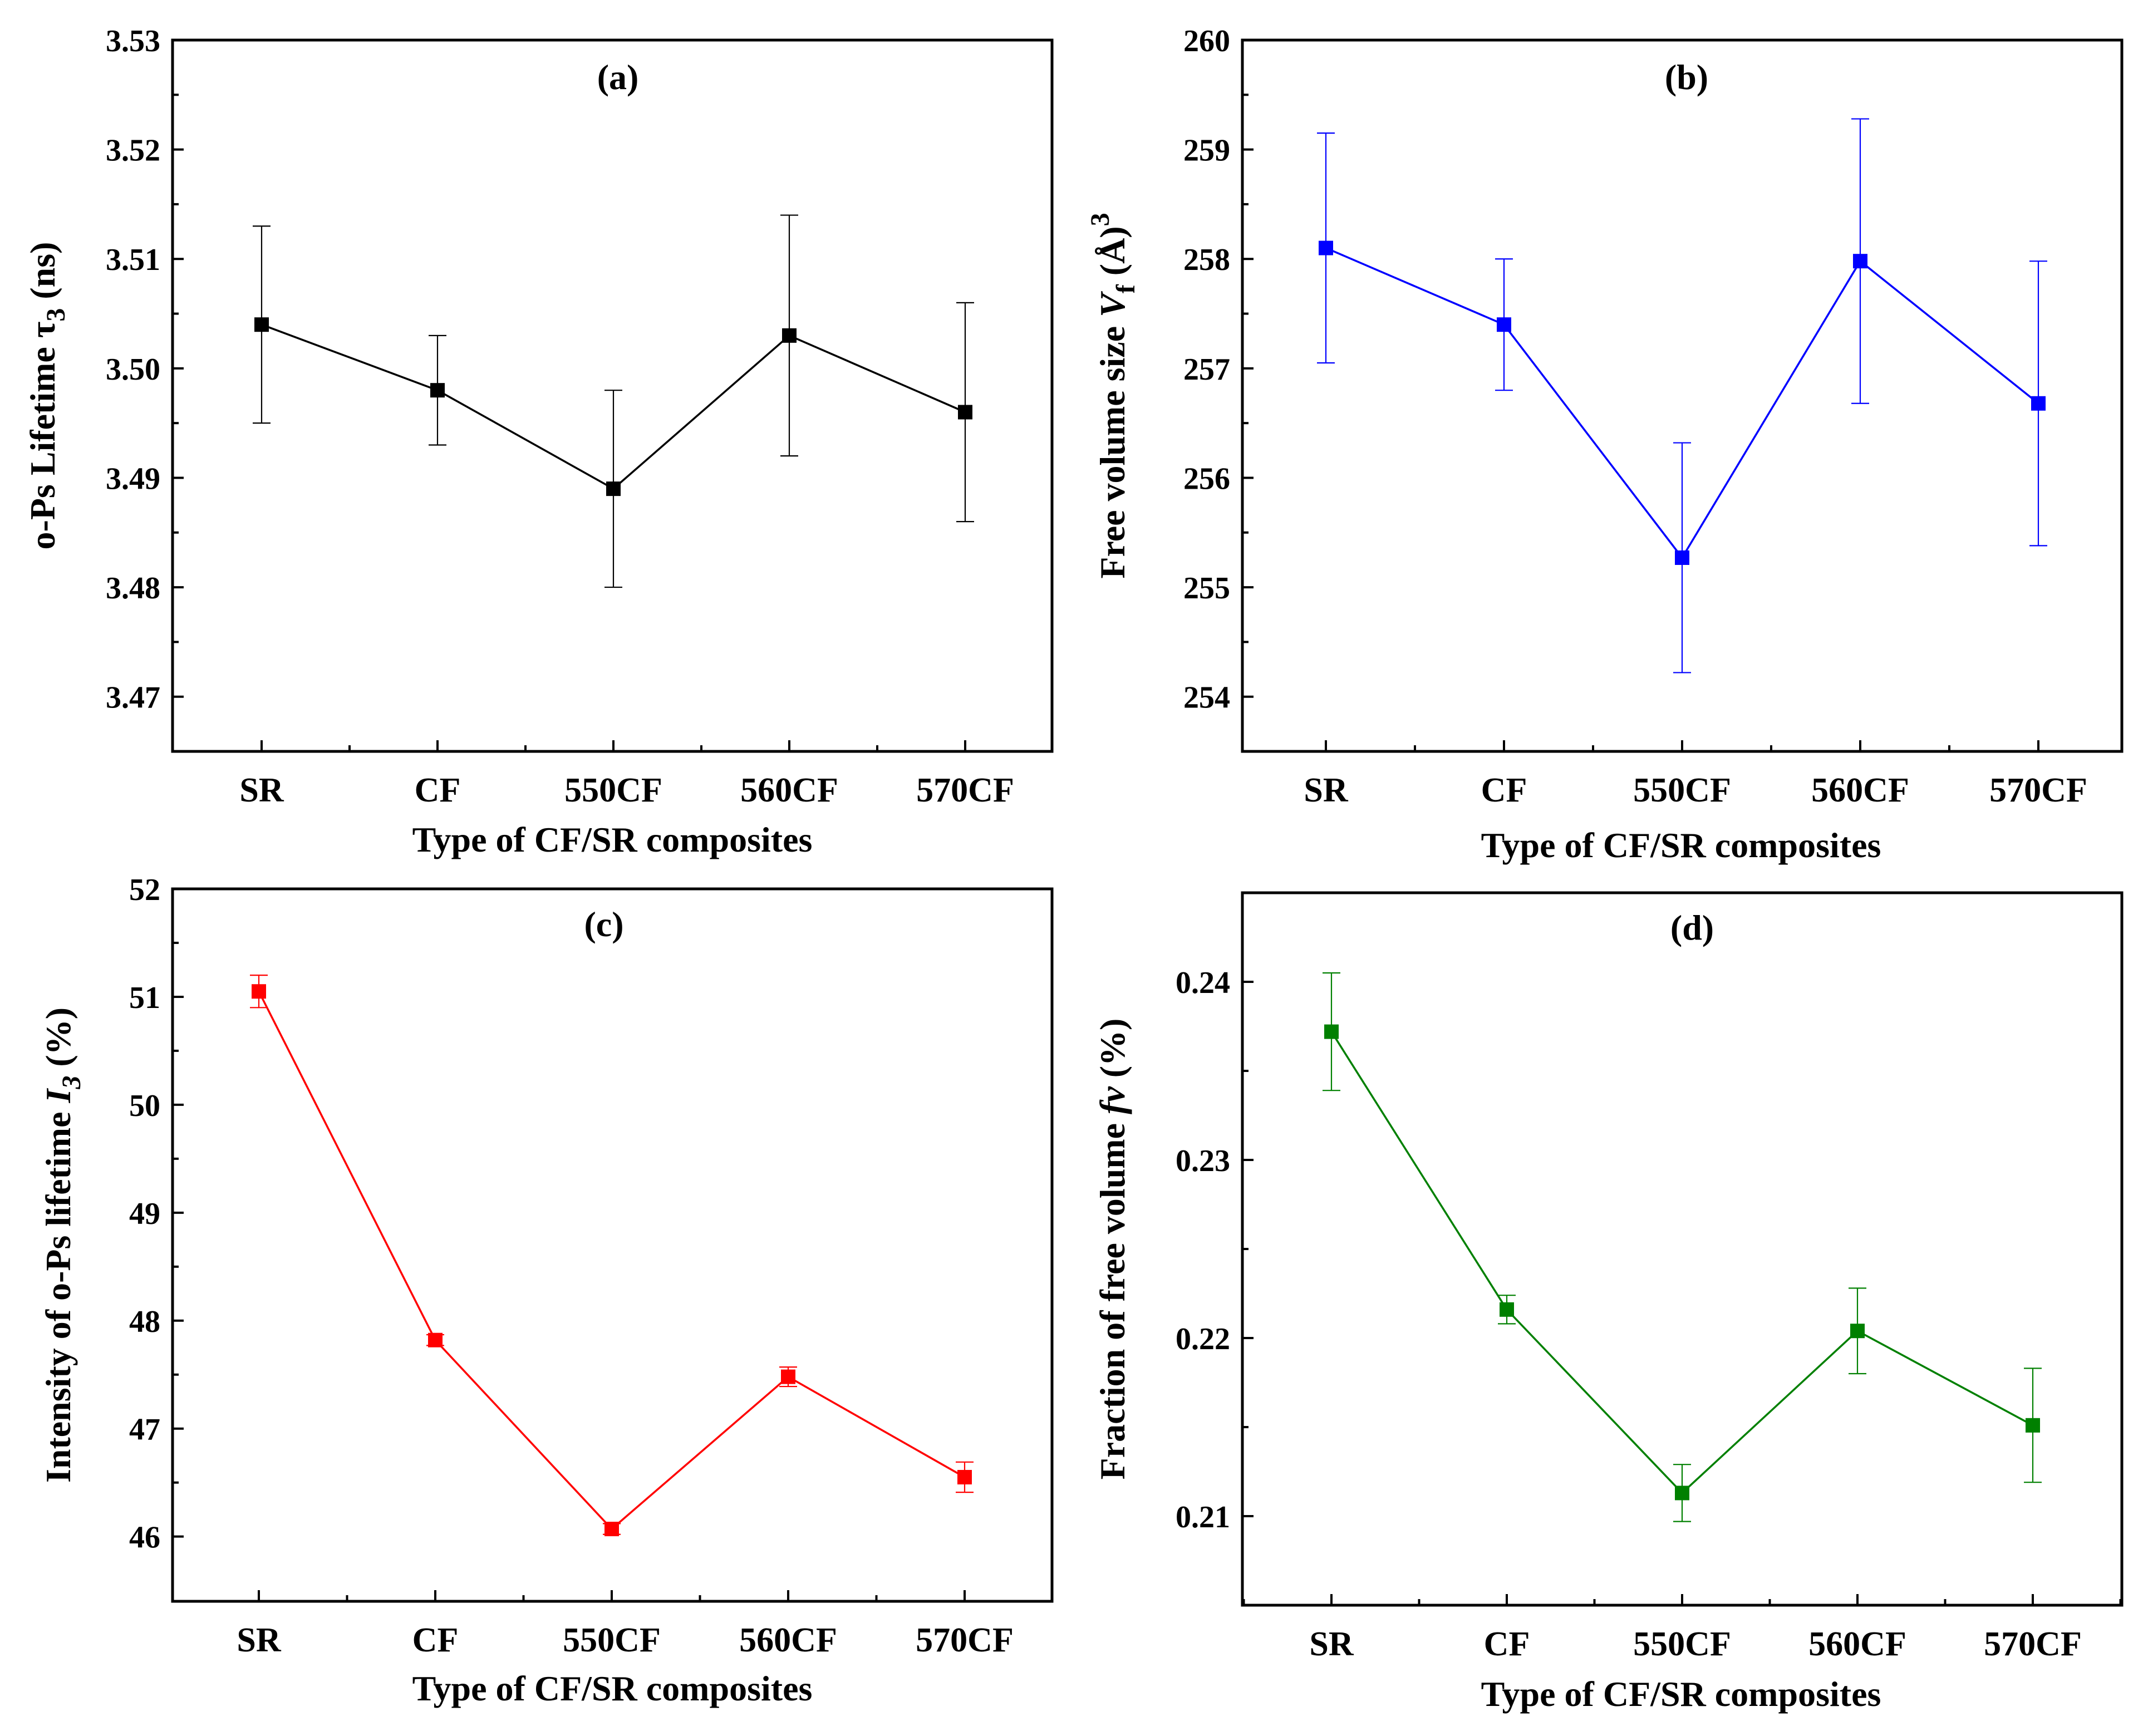 The height and width of the screenshot is (1736, 2143). What do you see at coordinates (1203, 983) in the screenshot?
I see `y-tick-label: 0.24` at bounding box center [1203, 983].